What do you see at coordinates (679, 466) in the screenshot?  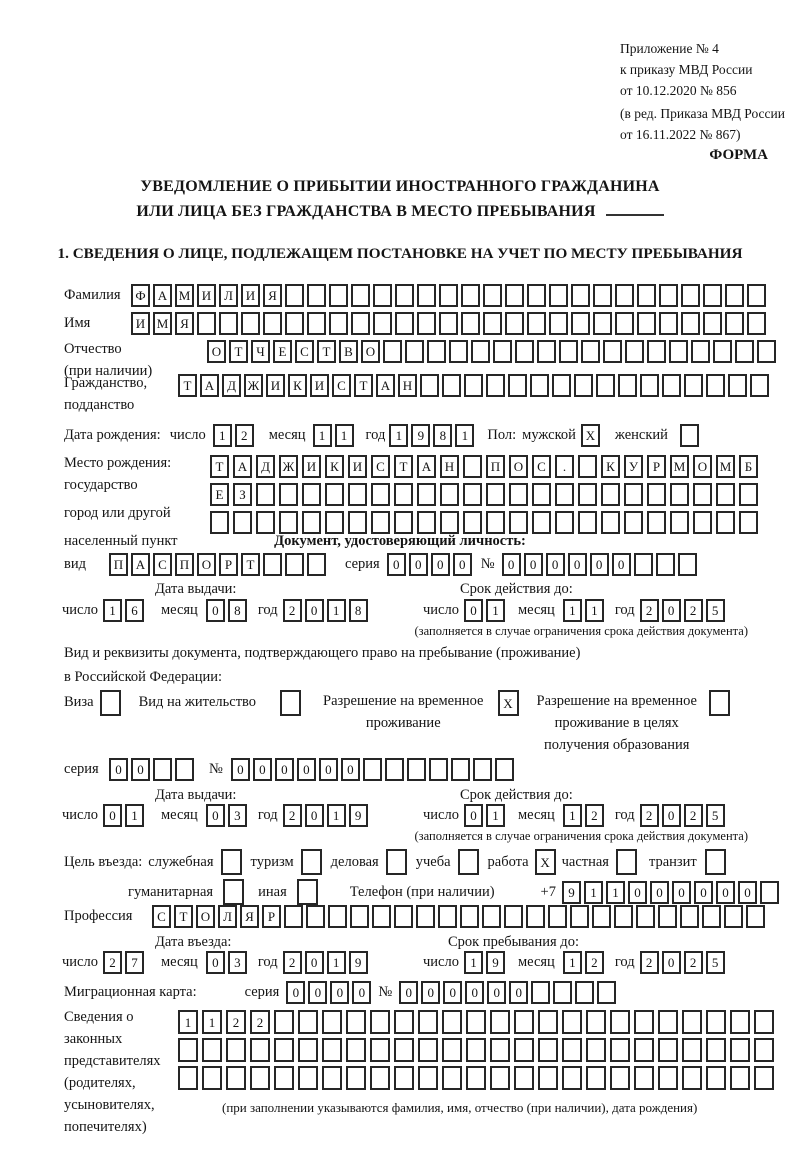 I see `char-cell: М` at bounding box center [679, 466].